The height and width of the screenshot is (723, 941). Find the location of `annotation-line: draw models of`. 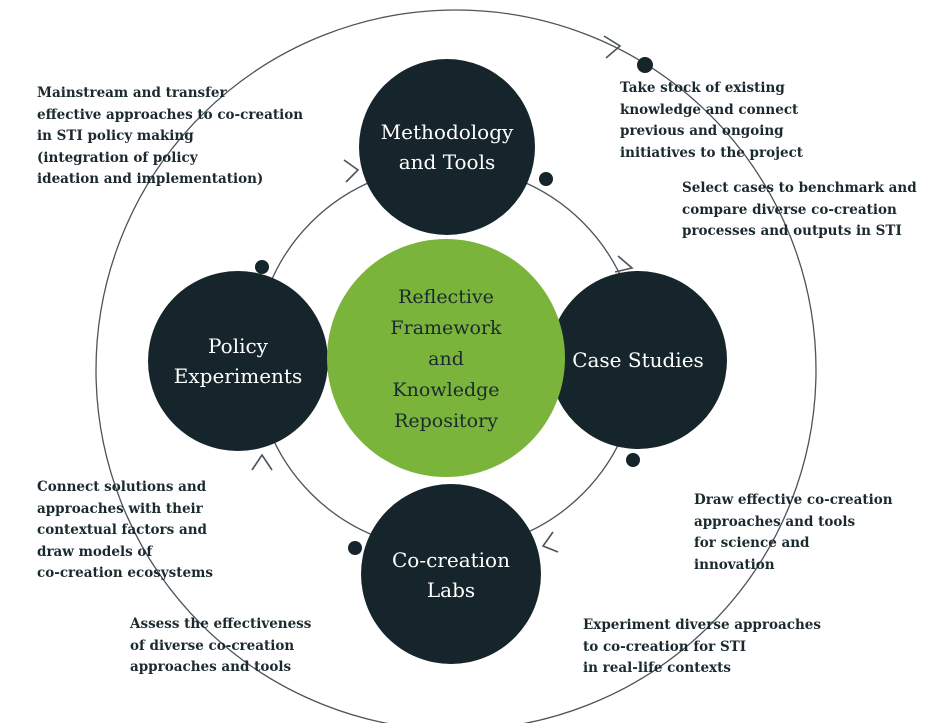

annotation-line: draw models of is located at coordinates (95, 551).